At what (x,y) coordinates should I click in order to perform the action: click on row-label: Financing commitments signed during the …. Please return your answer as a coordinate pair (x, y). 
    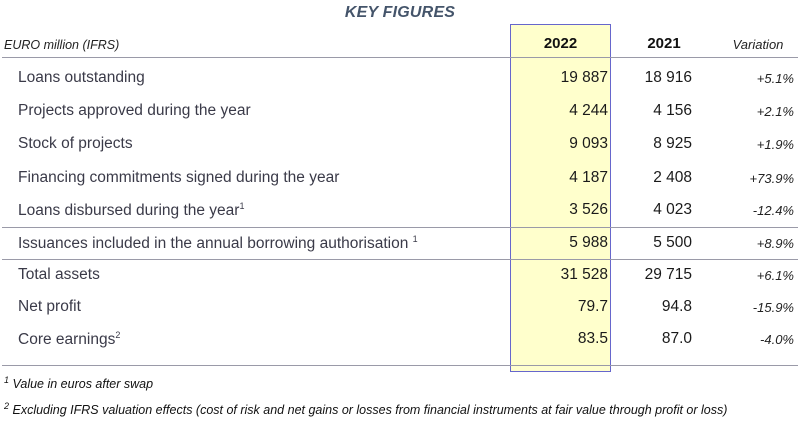
    Looking at the image, I should click on (179, 177).